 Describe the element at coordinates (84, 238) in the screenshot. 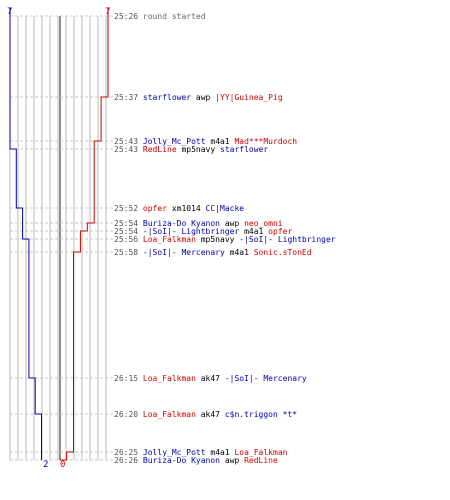

I see `red-alive-line` at that location.